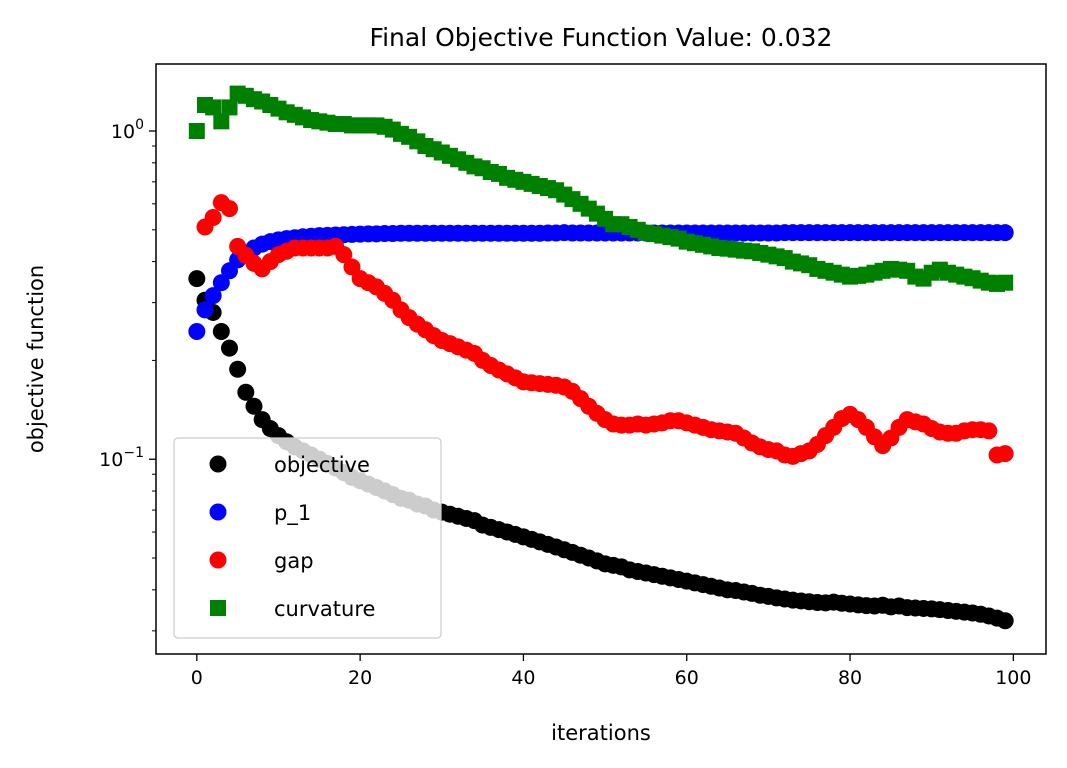  Describe the element at coordinates (294, 561) in the screenshot. I see `legend-label: gap` at that location.